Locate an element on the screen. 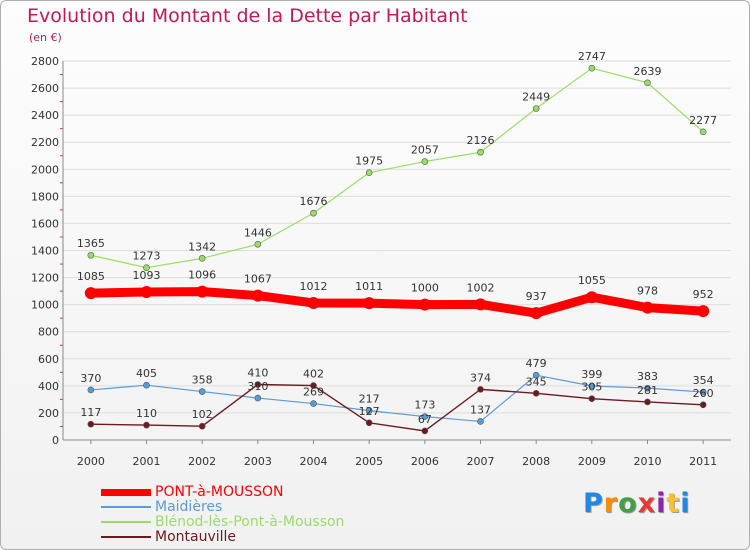 The image size is (750, 550). data-label: 374 is located at coordinates (480, 377).